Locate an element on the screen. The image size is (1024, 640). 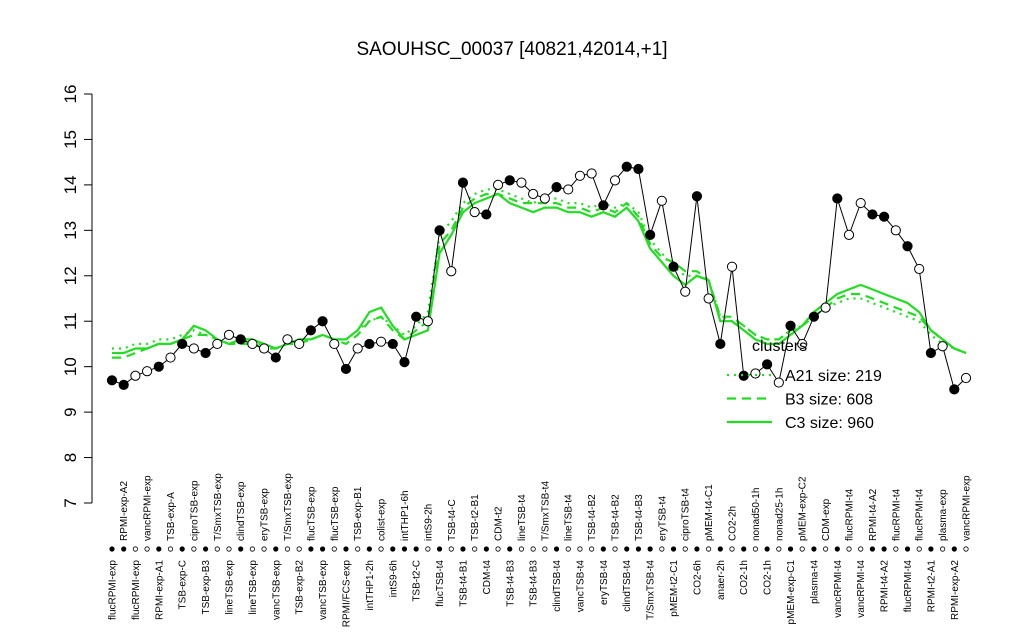
legend-label: A21 size: 219 is located at coordinates (833, 376).